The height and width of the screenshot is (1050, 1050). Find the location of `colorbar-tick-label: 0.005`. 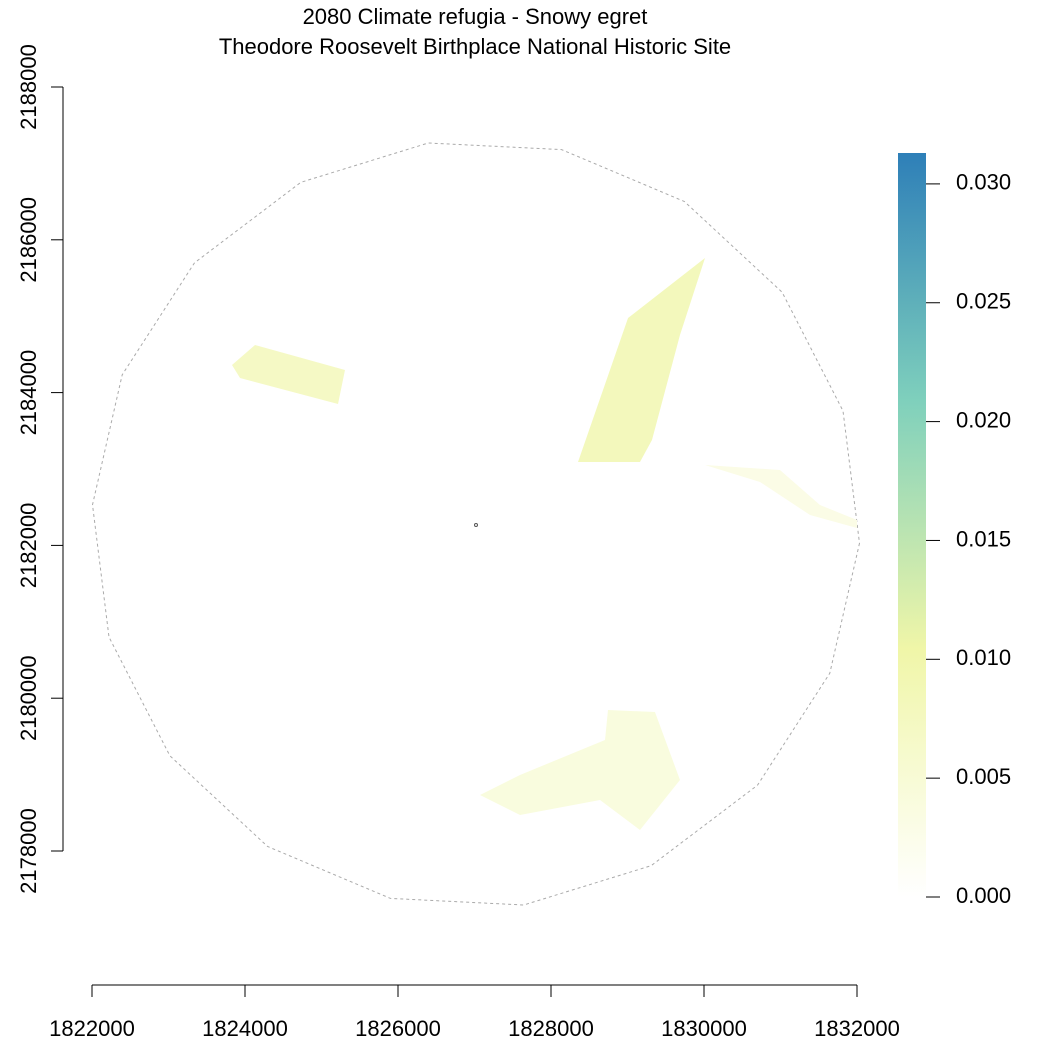

colorbar-tick-label: 0.005 is located at coordinates (983, 776).